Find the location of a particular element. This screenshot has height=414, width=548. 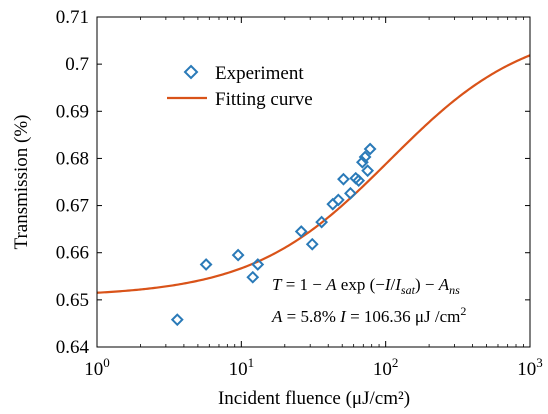

eq-close: ) − is located at coordinates (427, 284).